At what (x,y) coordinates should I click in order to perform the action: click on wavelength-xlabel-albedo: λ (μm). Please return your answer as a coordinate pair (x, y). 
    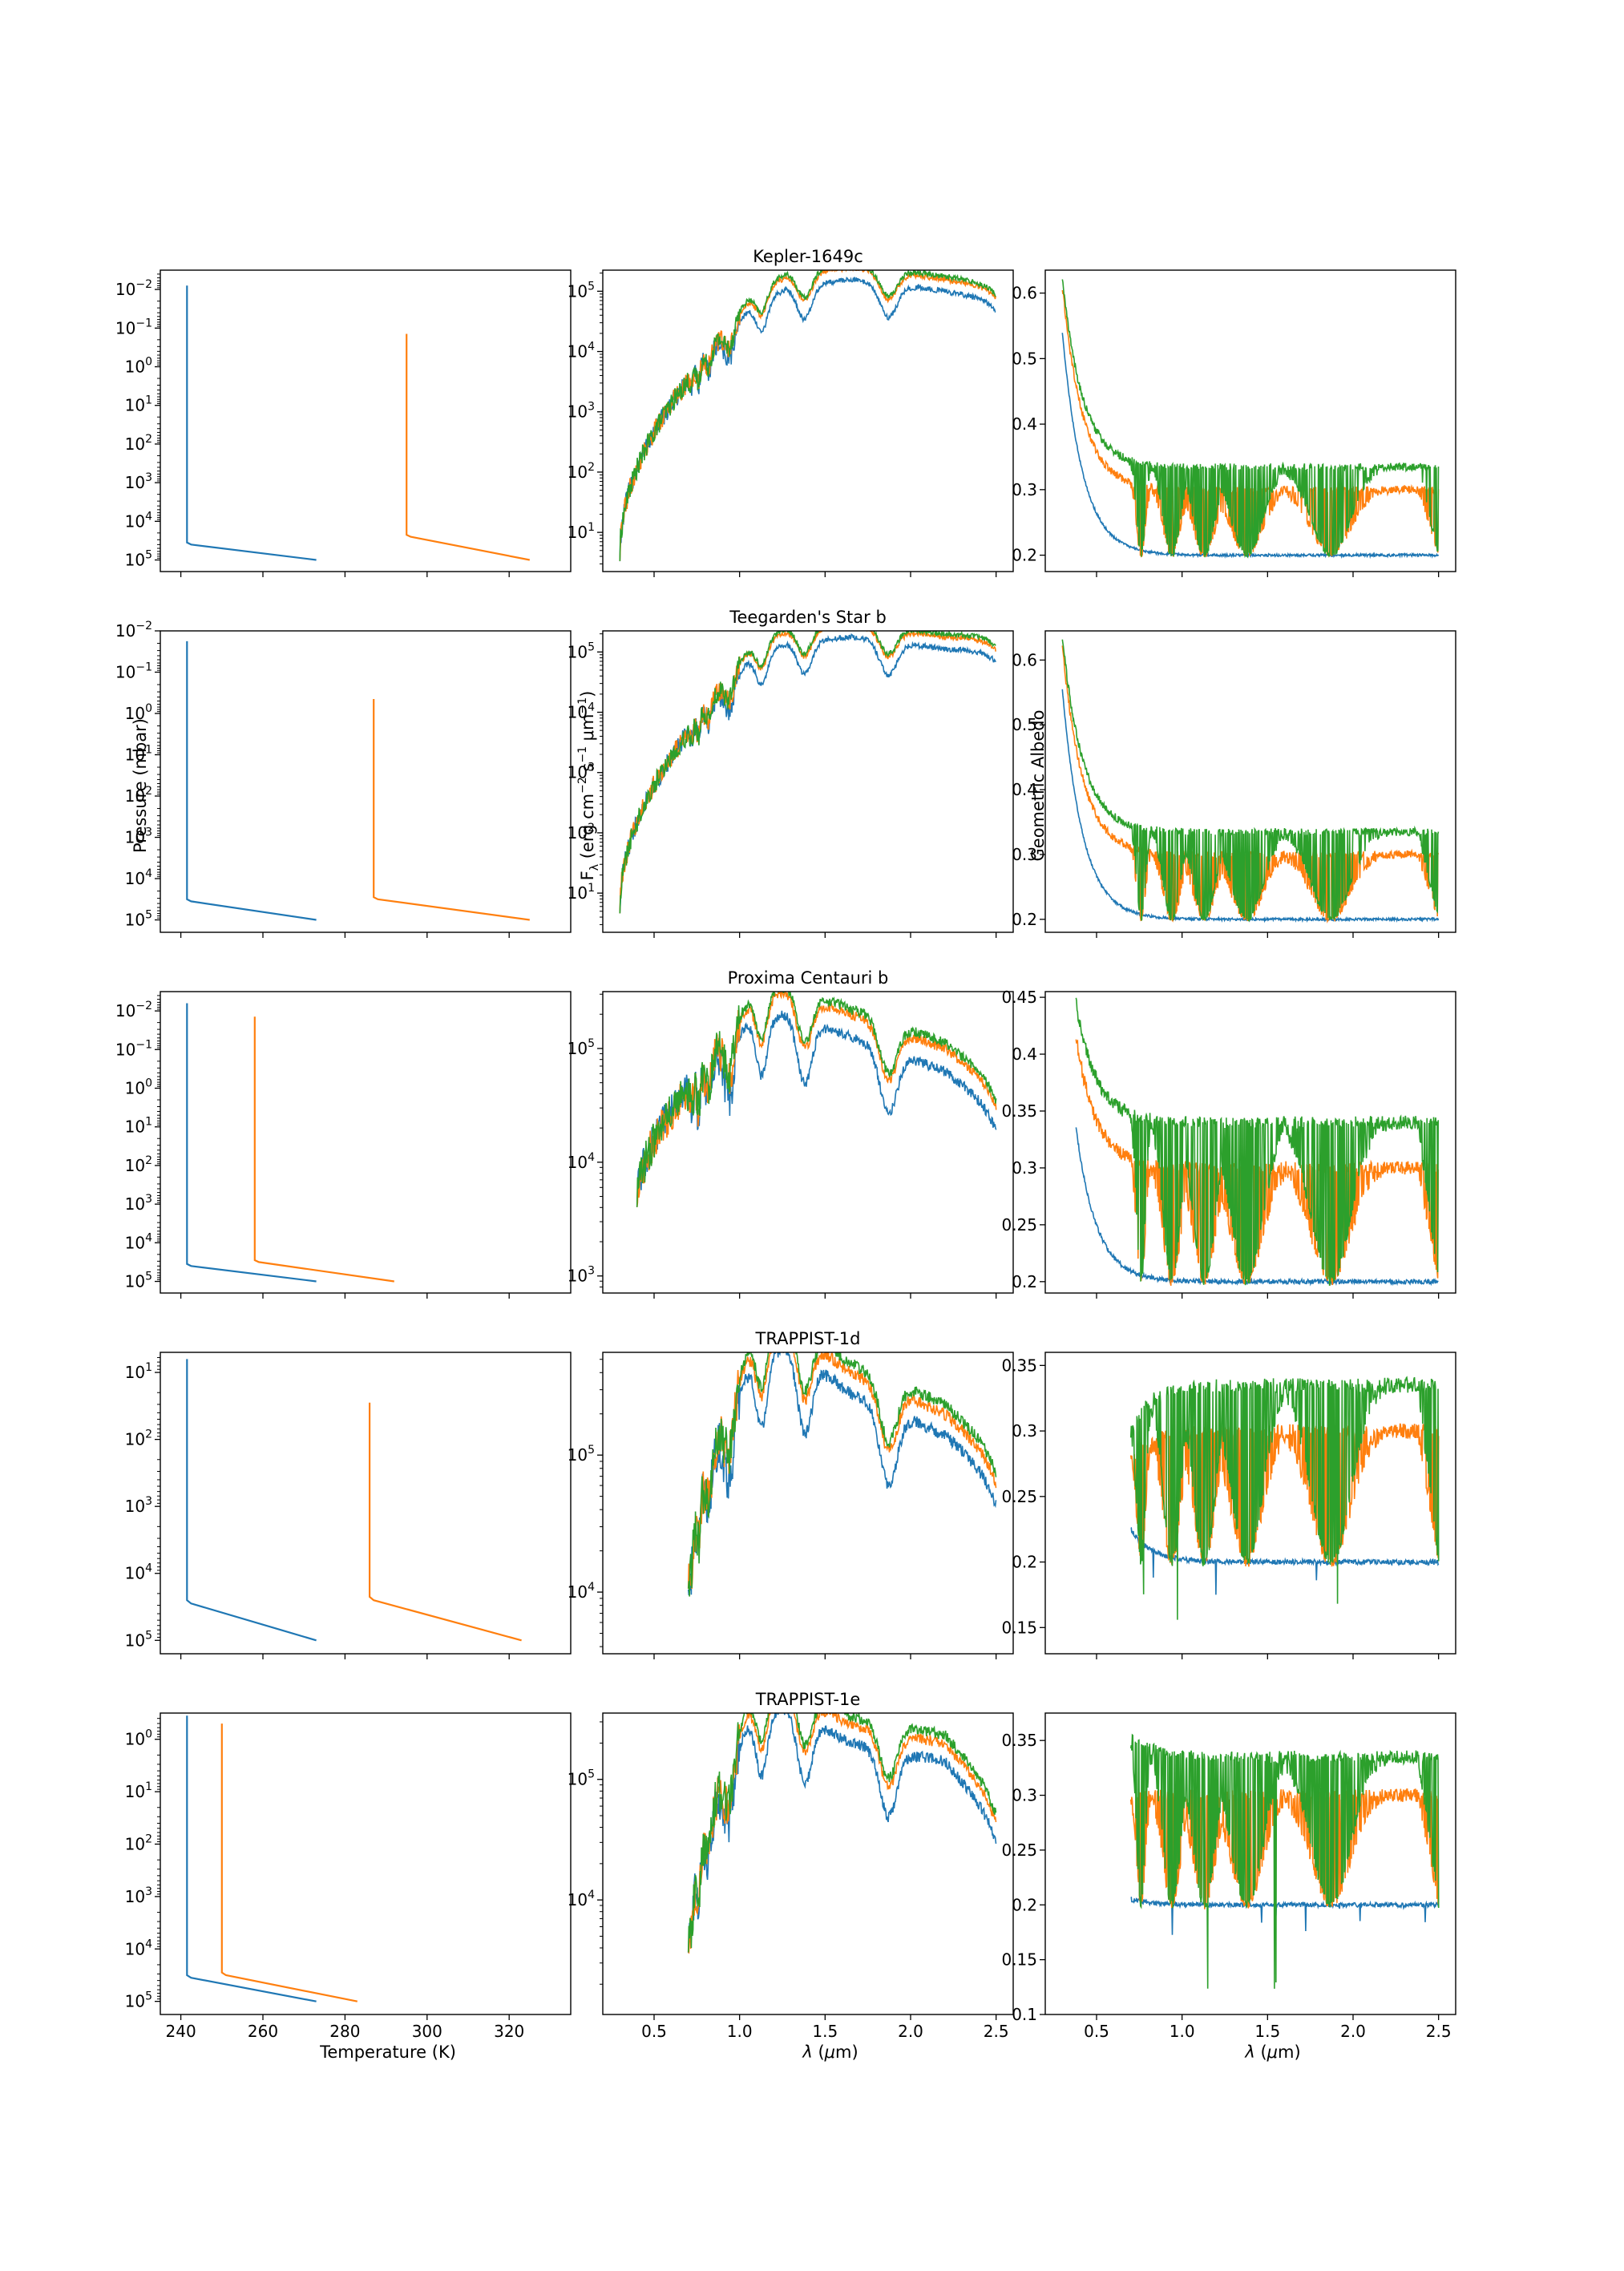
    Looking at the image, I should click on (1272, 2052).